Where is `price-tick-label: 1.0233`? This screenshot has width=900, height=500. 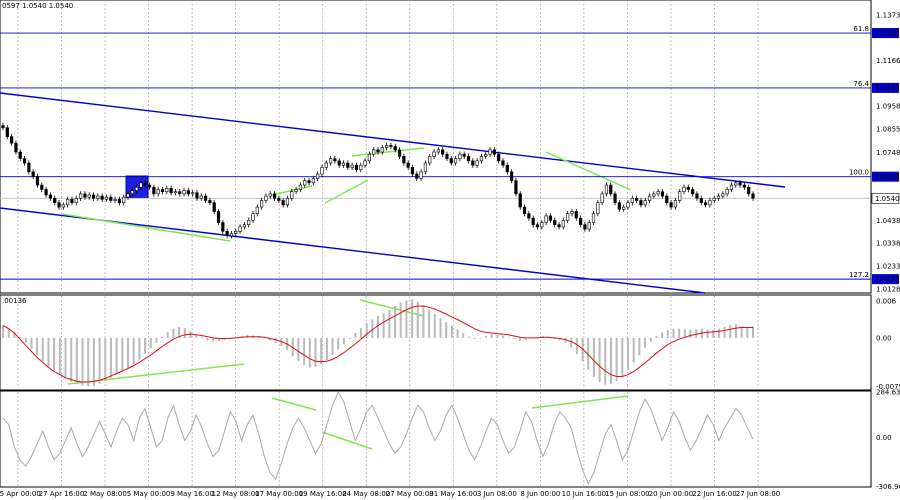 price-tick-label: 1.0233 is located at coordinates (888, 266).